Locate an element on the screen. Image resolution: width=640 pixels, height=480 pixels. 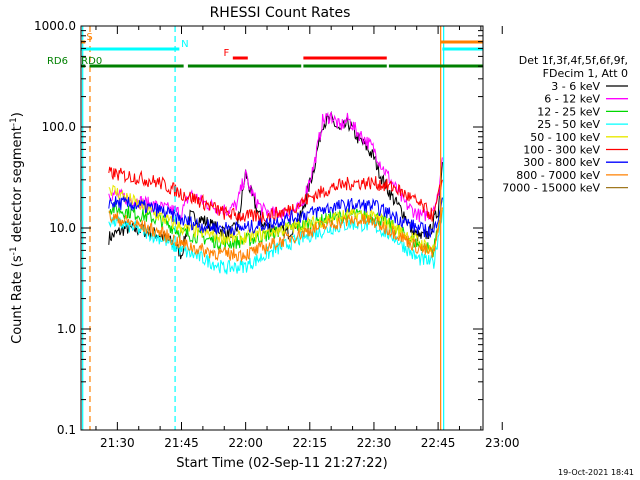
legend-entry: 800 - 7000 keV is located at coordinates (558, 175).